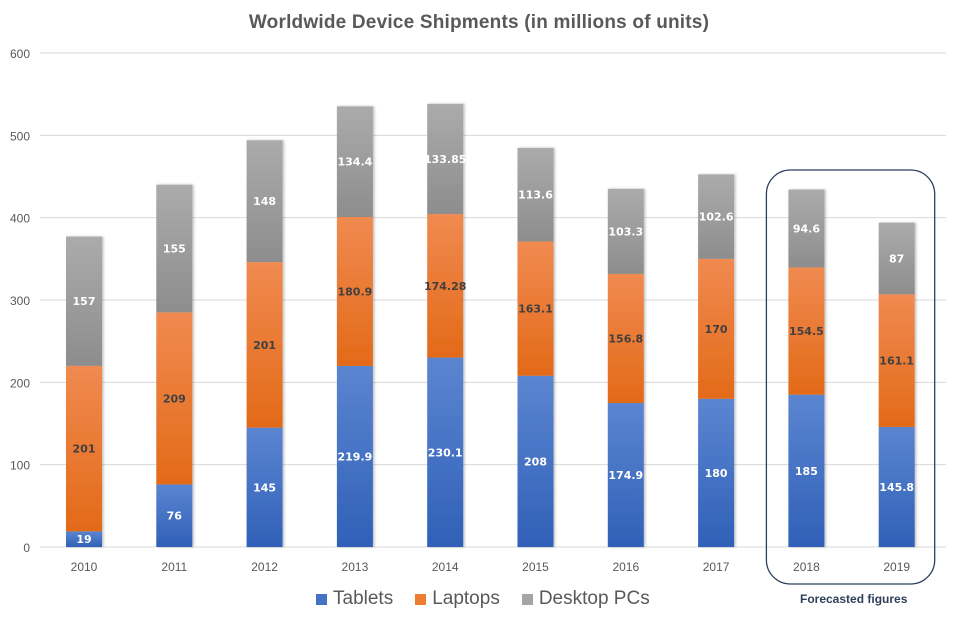 This screenshot has width=958, height=625. What do you see at coordinates (806, 567) in the screenshot?
I see `x-tick-label: 2018` at bounding box center [806, 567].